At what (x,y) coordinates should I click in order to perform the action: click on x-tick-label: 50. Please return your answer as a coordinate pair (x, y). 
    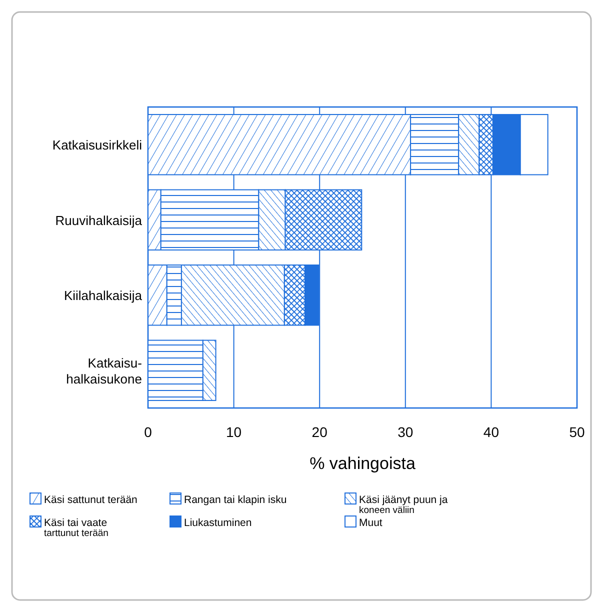
    Looking at the image, I should click on (577, 432).